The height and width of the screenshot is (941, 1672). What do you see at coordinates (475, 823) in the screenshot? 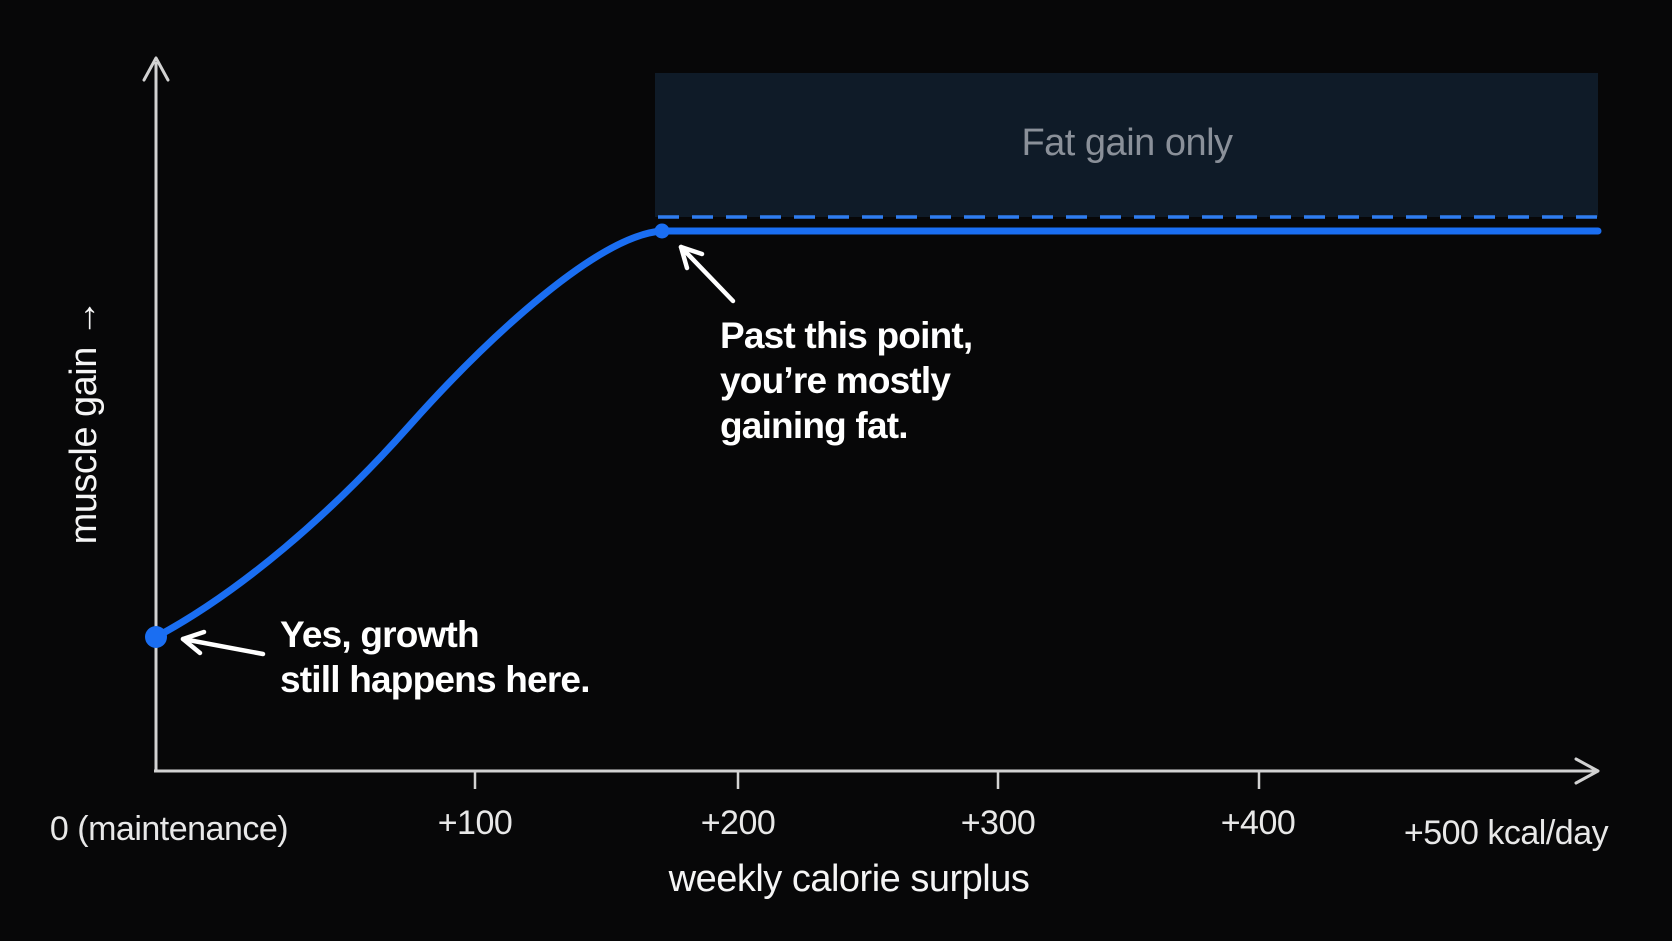
I see `x-tick-label-100: +100` at bounding box center [475, 823].